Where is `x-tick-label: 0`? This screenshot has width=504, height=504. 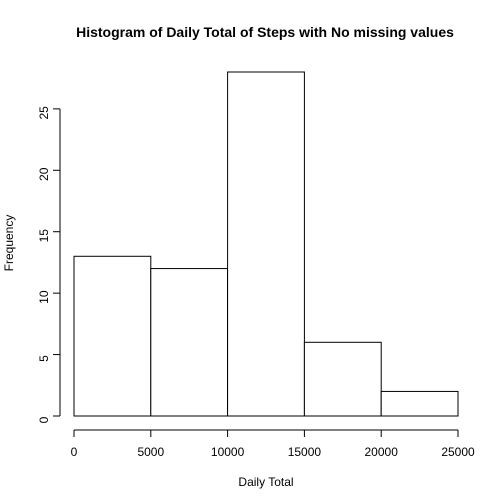
x-tick-label: 0 is located at coordinates (74, 452).